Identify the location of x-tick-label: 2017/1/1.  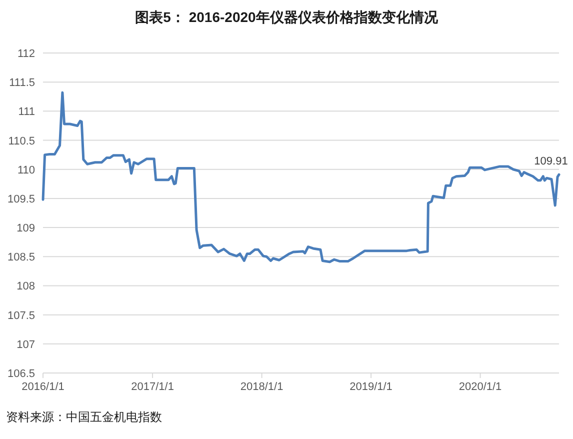
(152, 387).